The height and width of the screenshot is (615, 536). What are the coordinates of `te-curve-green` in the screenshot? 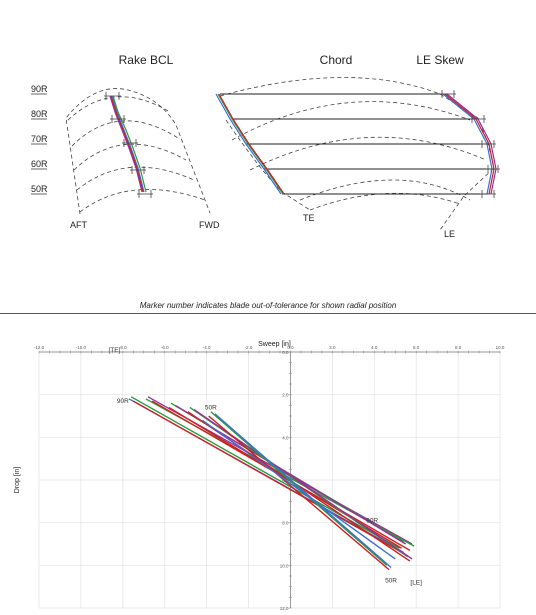 It's located at (250, 144).